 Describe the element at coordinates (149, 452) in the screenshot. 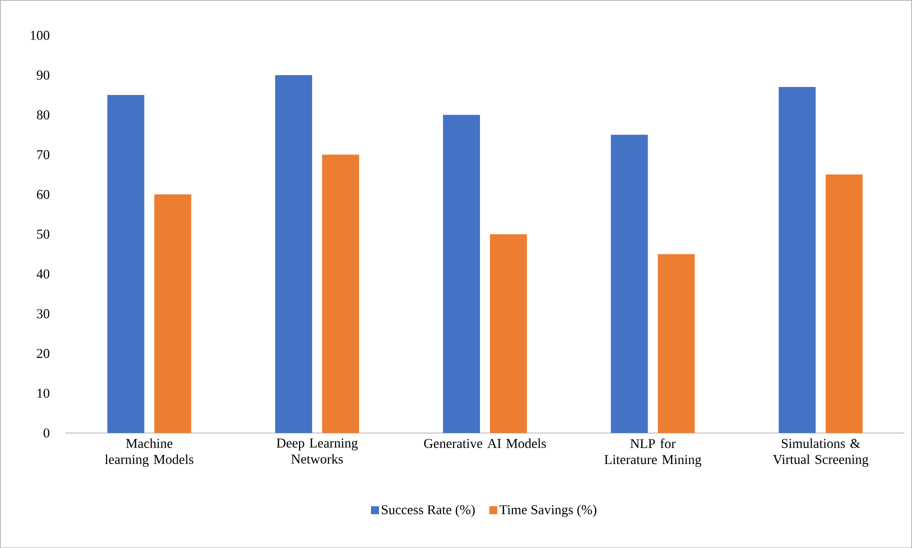

I see `x-tick-label: Machine learning Models` at that location.